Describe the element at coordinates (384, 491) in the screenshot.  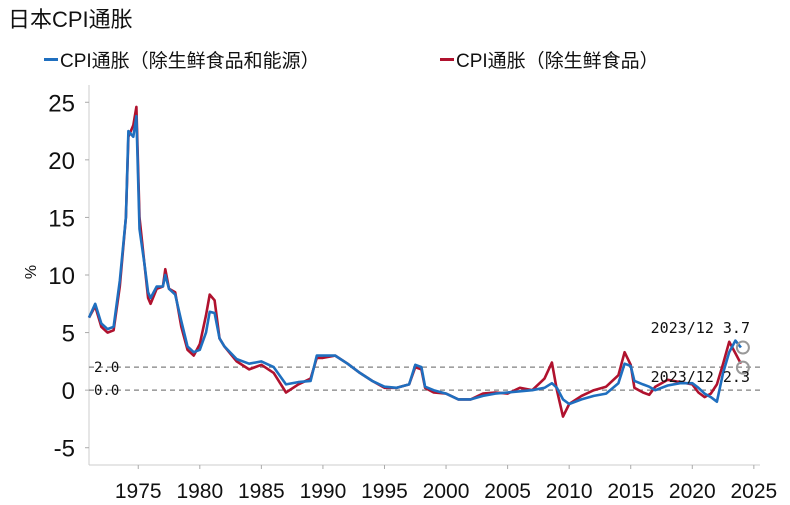
I see `x-tick-label: 1995` at that location.